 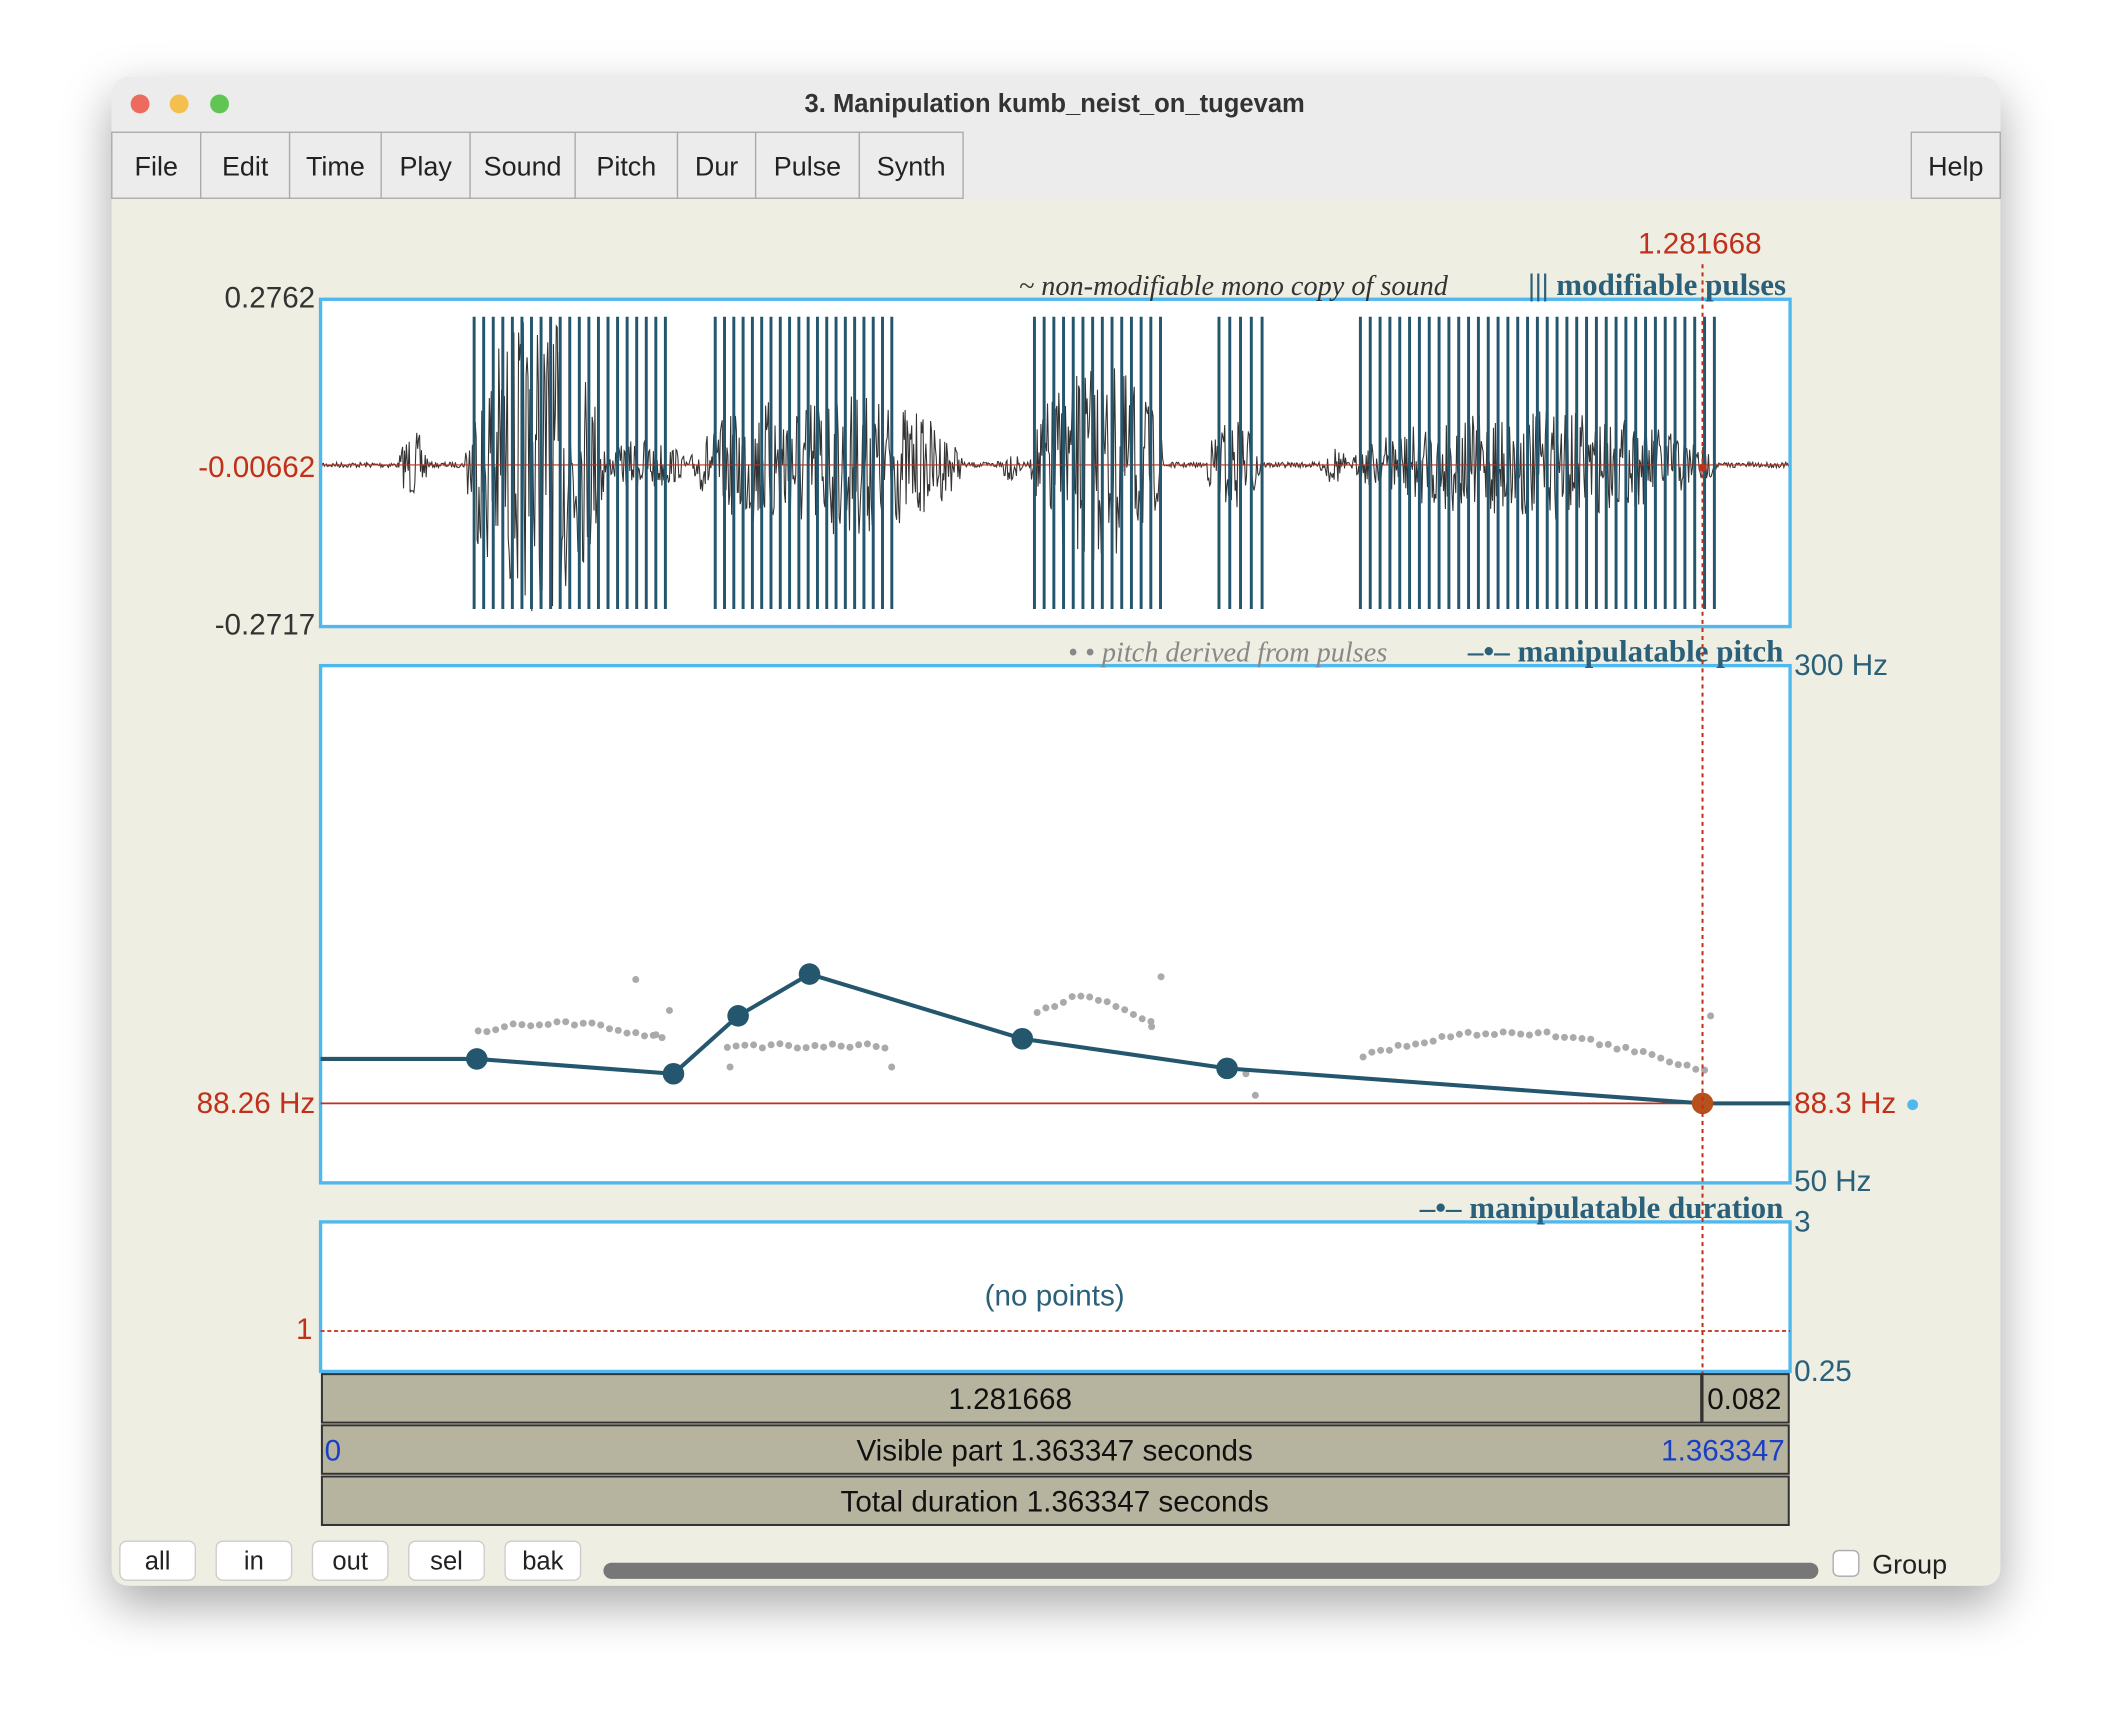 What do you see at coordinates (1702, 1103) in the screenshot?
I see `selected-pitch-point` at bounding box center [1702, 1103].